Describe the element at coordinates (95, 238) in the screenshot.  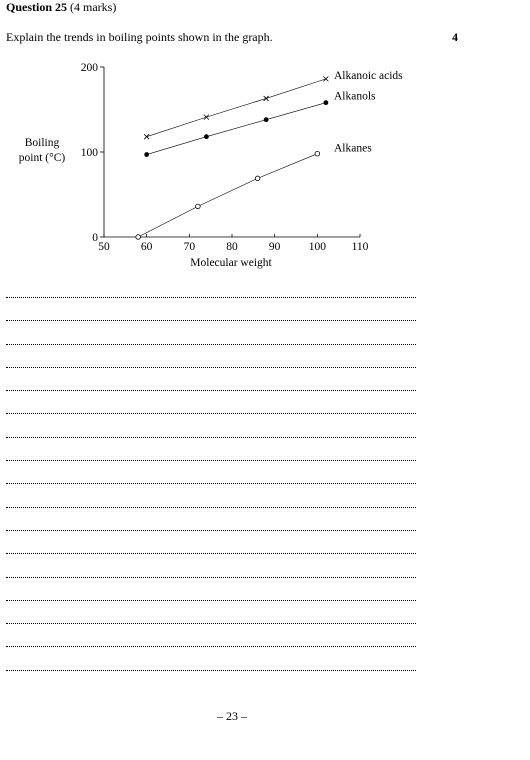
I see `y-tick-label: 0` at that location.